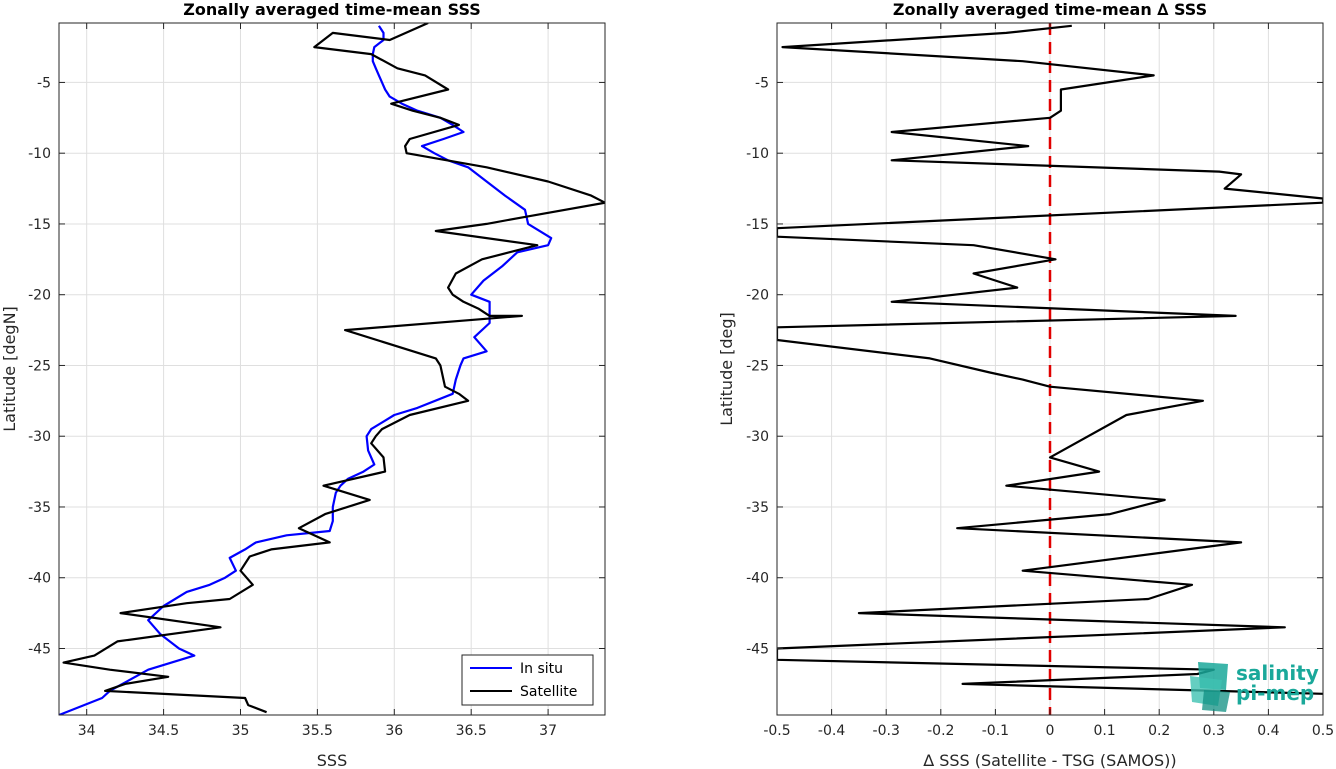 The image size is (1336, 769). Describe the element at coordinates (940, 731) in the screenshot. I see `right-x-tick-label: -0.2` at that location.